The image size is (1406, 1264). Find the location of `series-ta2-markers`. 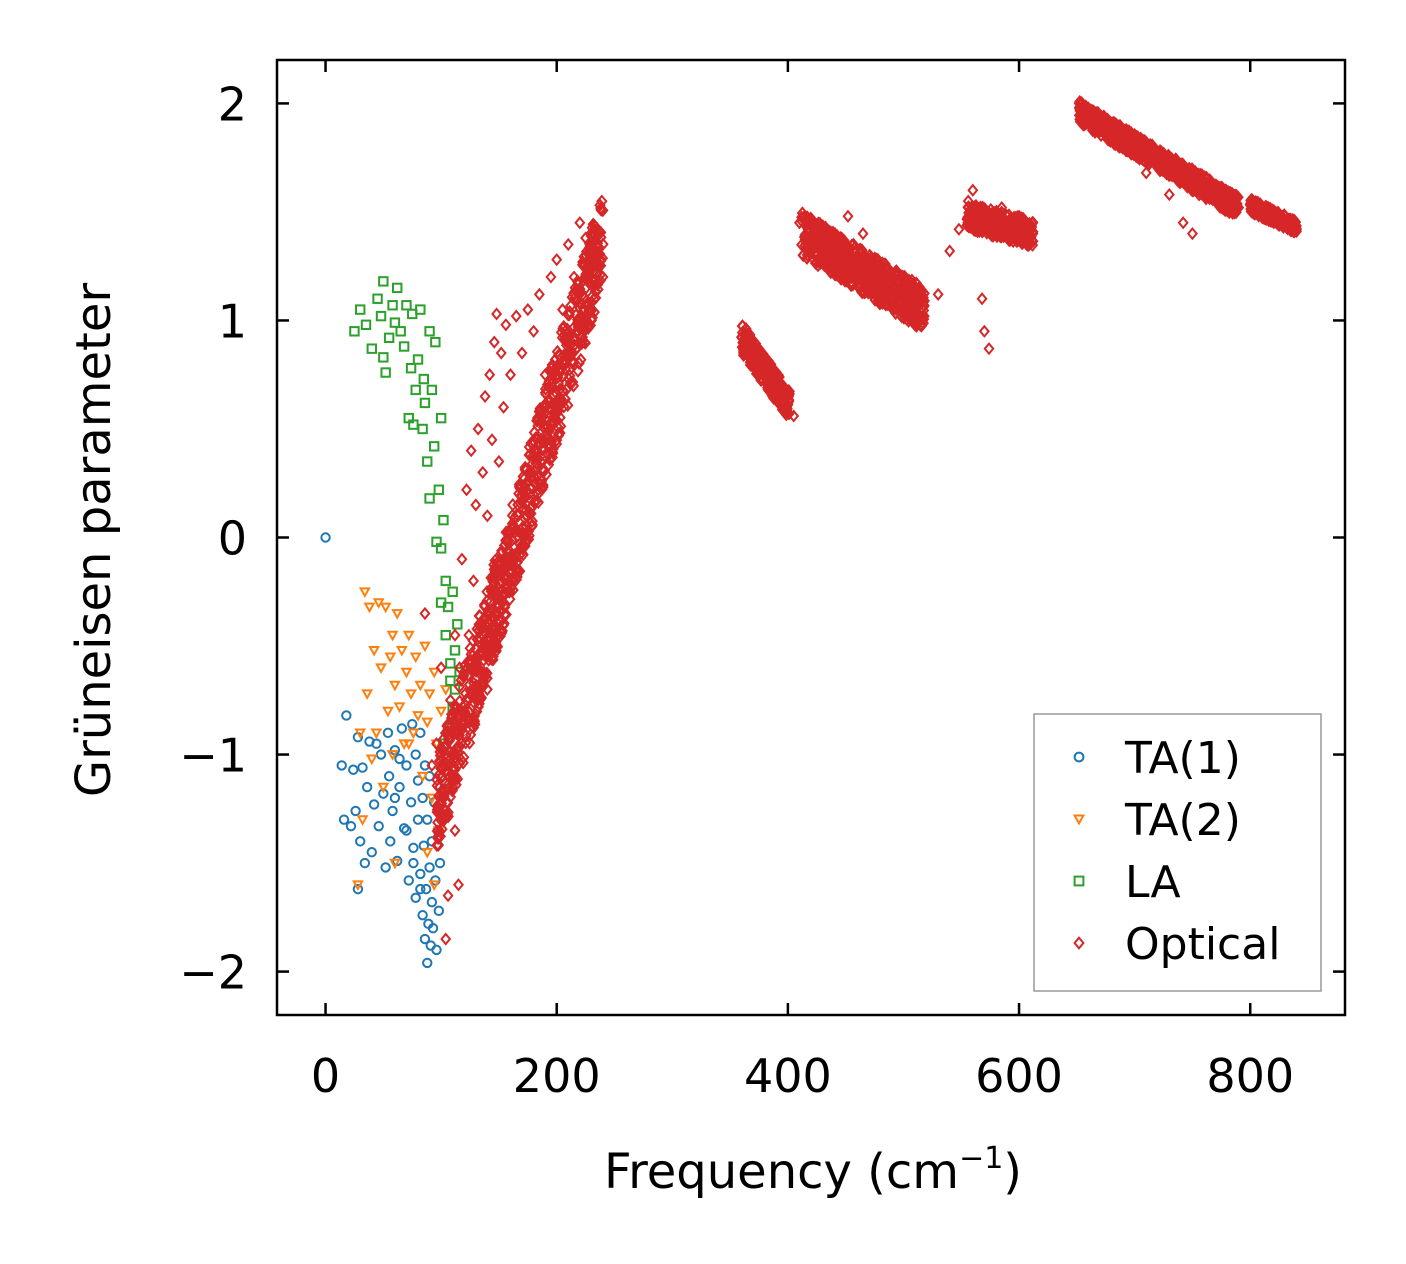

series-ta2-markers is located at coordinates (403, 739).